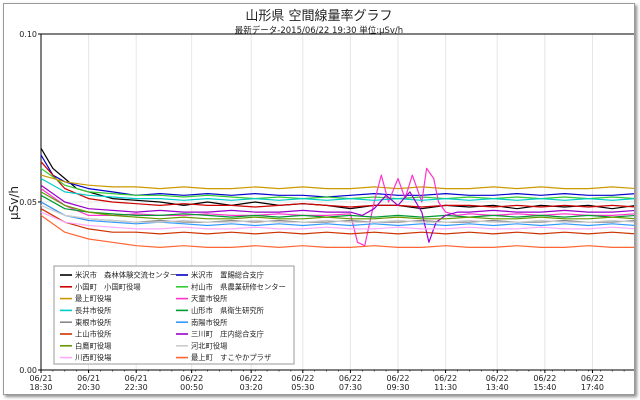 The width and height of the screenshot is (640, 400). I want to click on legend-entry-label: 最上町役場, so click(93, 298).